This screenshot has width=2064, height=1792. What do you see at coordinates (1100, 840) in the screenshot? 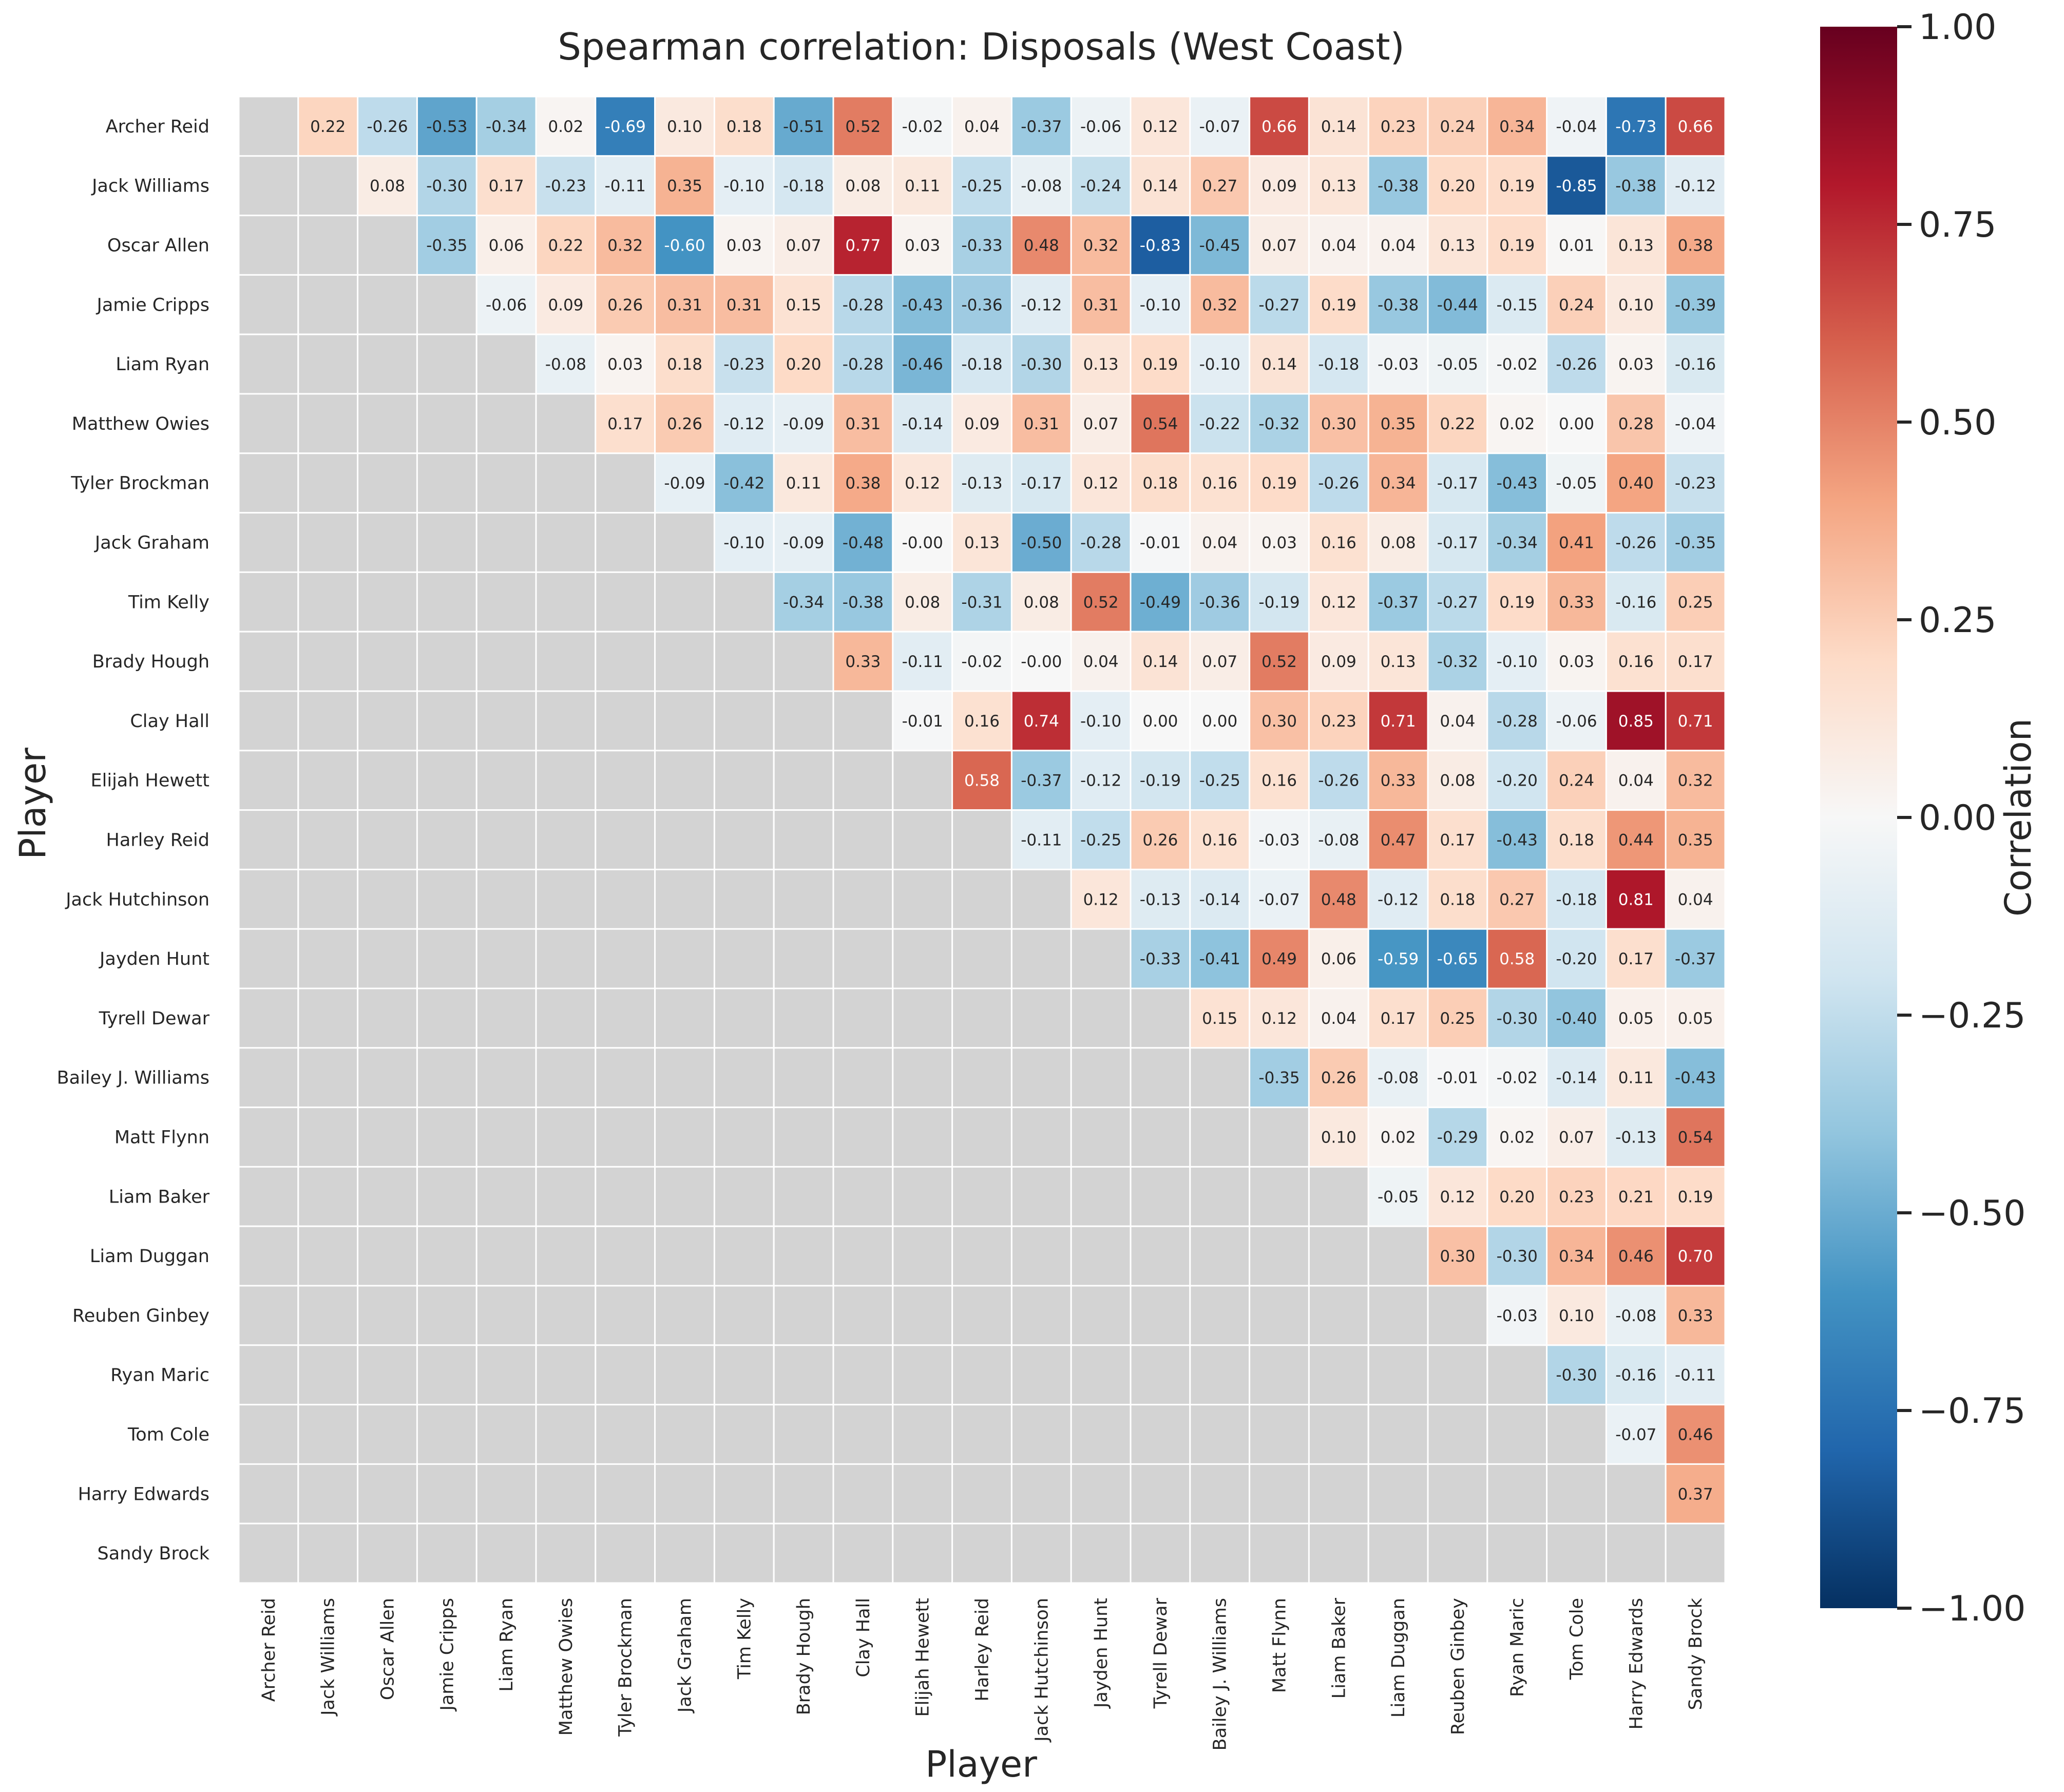
I see `cell-value-label: -0.25` at bounding box center [1100, 840].